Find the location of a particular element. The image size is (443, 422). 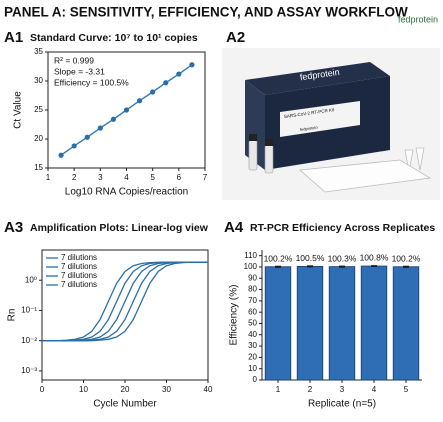

y-tick-label: 0 is located at coordinates (255, 379).